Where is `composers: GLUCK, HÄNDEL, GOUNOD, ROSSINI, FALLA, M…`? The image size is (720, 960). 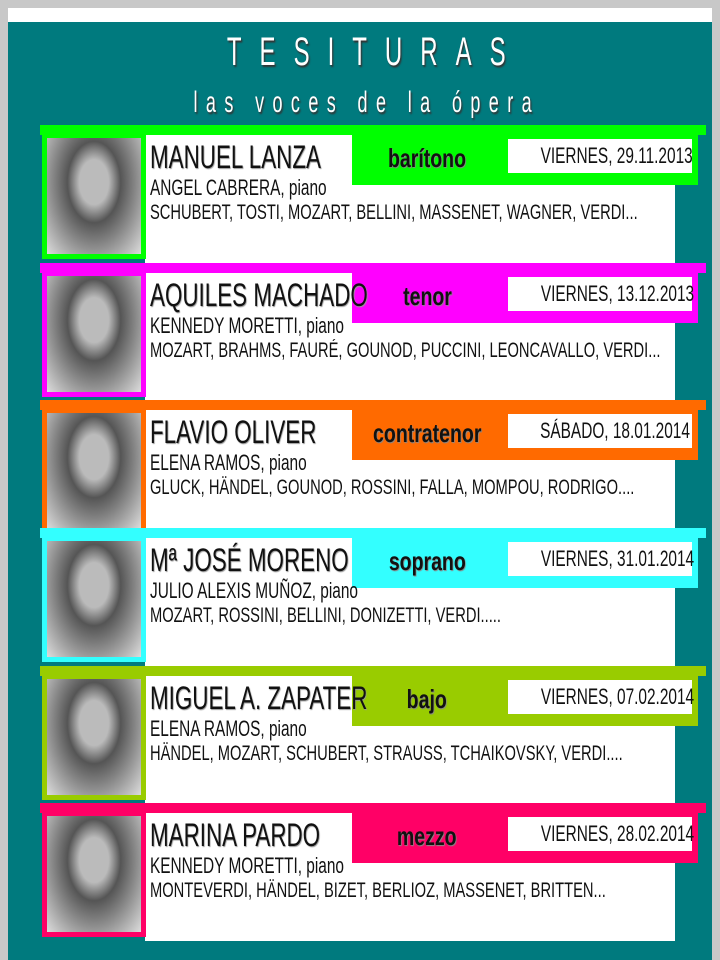 composers: GLUCK, HÄNDEL, GOUNOD, ROSSINI, FALLA, M… is located at coordinates (392, 487).